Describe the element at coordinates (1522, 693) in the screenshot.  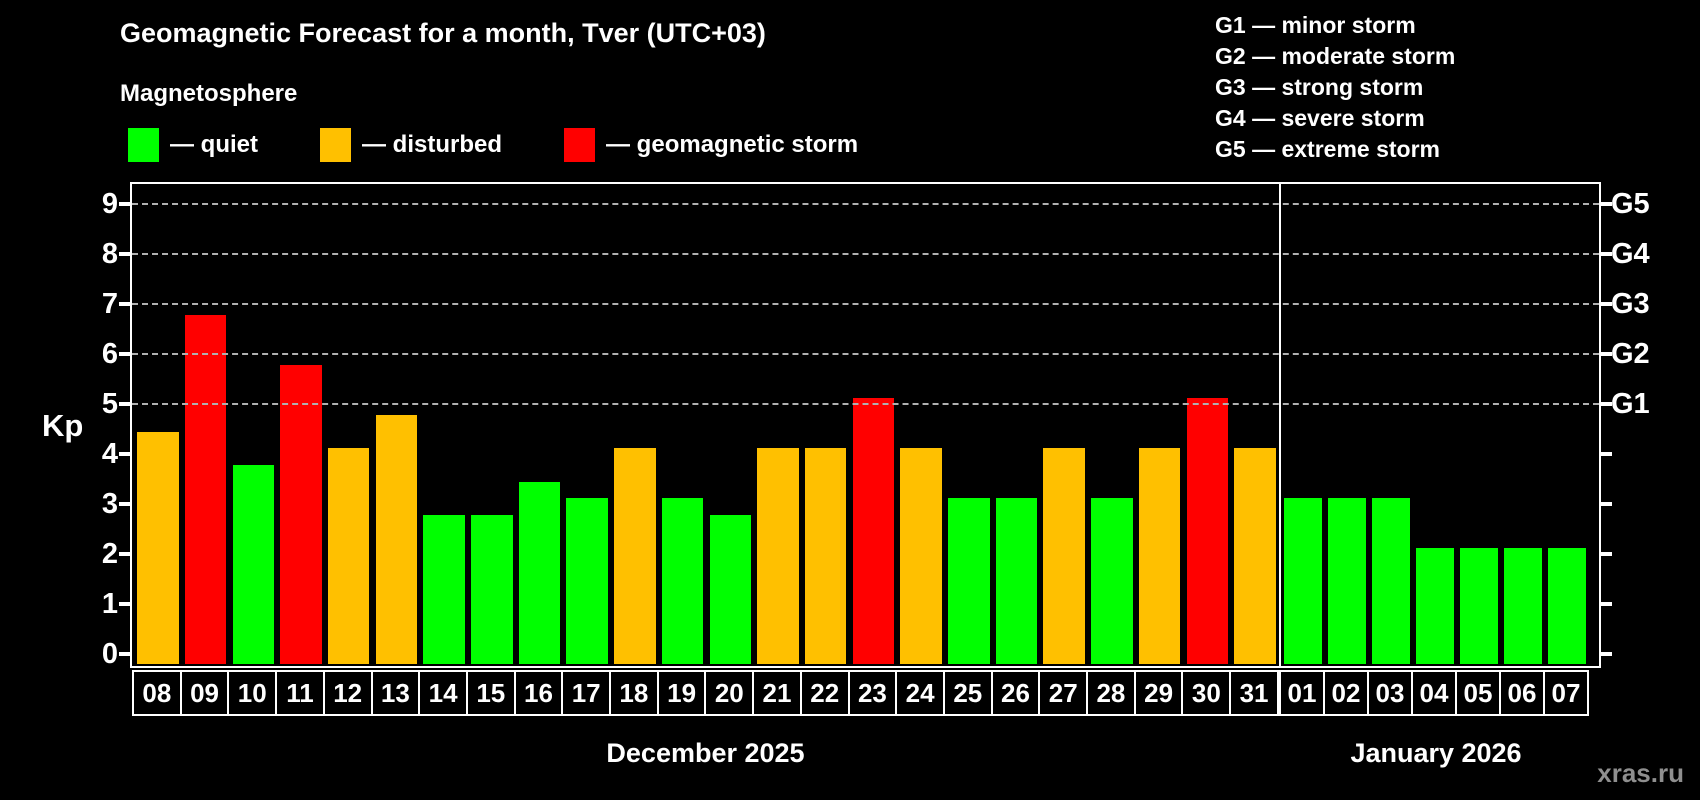
I see `date-label-06: 06` at that location.